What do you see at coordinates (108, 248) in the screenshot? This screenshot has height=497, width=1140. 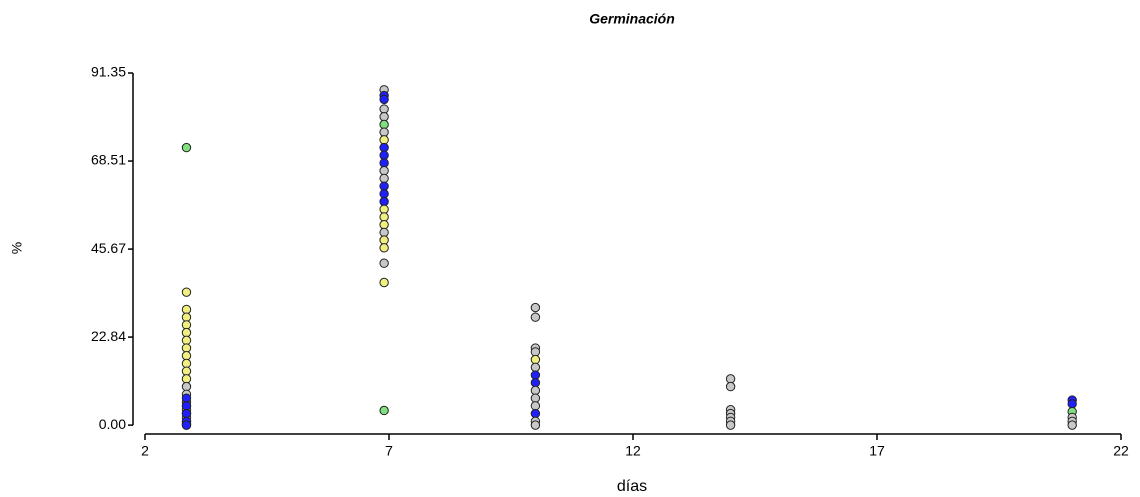 I see `y-tick-label: 45.67` at bounding box center [108, 248].